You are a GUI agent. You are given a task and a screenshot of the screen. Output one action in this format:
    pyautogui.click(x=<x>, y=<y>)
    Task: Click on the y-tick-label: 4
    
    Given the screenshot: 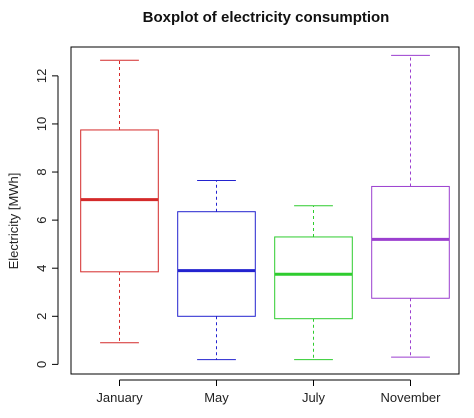 What is the action you would take?
    pyautogui.click(x=41, y=268)
    